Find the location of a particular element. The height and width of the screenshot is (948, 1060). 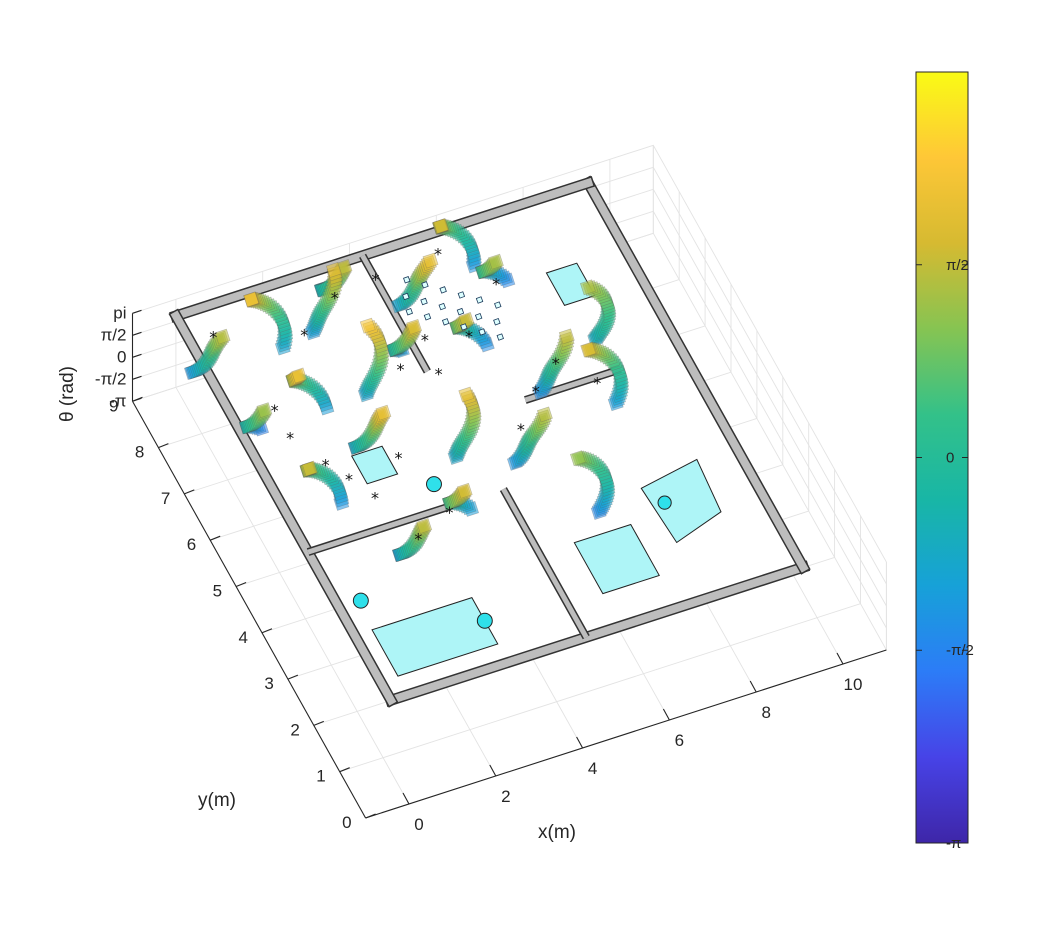

z-tick-label: -π is located at coordinates (117, 400).